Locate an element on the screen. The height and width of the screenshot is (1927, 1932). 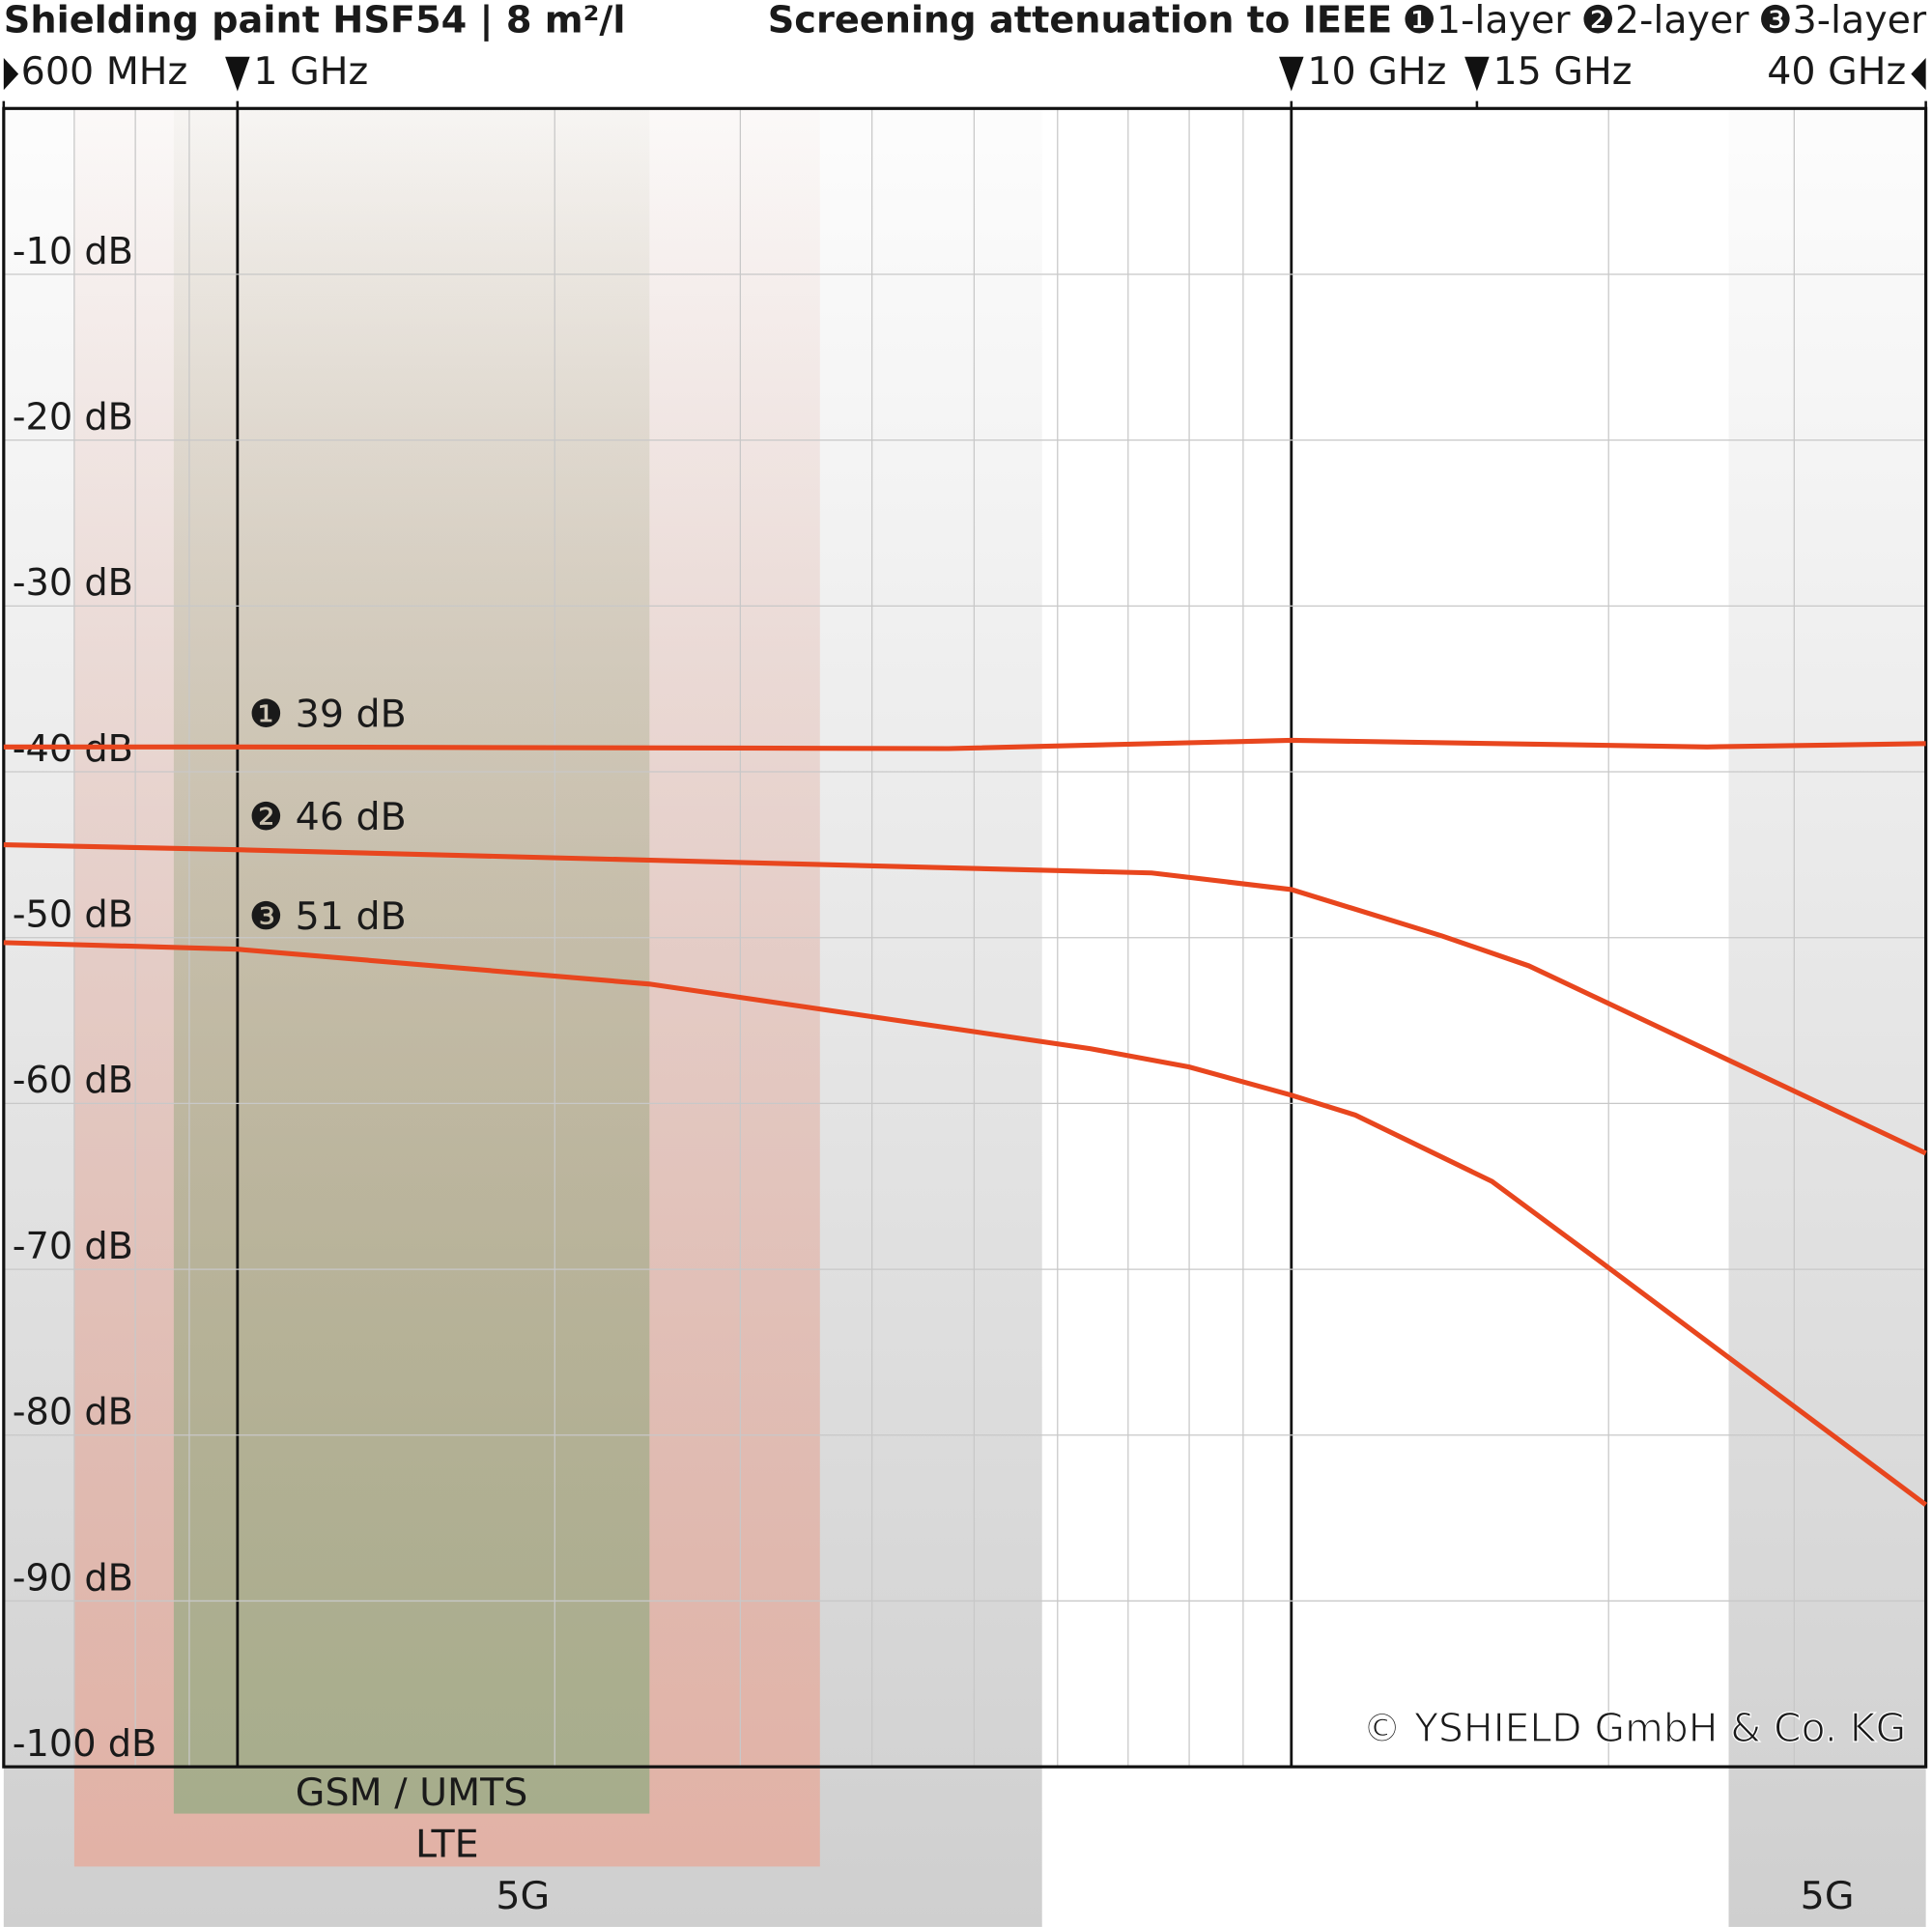
watermark: © YSHIELD GmbH & Co. KG is located at coordinates (1634, 1728).